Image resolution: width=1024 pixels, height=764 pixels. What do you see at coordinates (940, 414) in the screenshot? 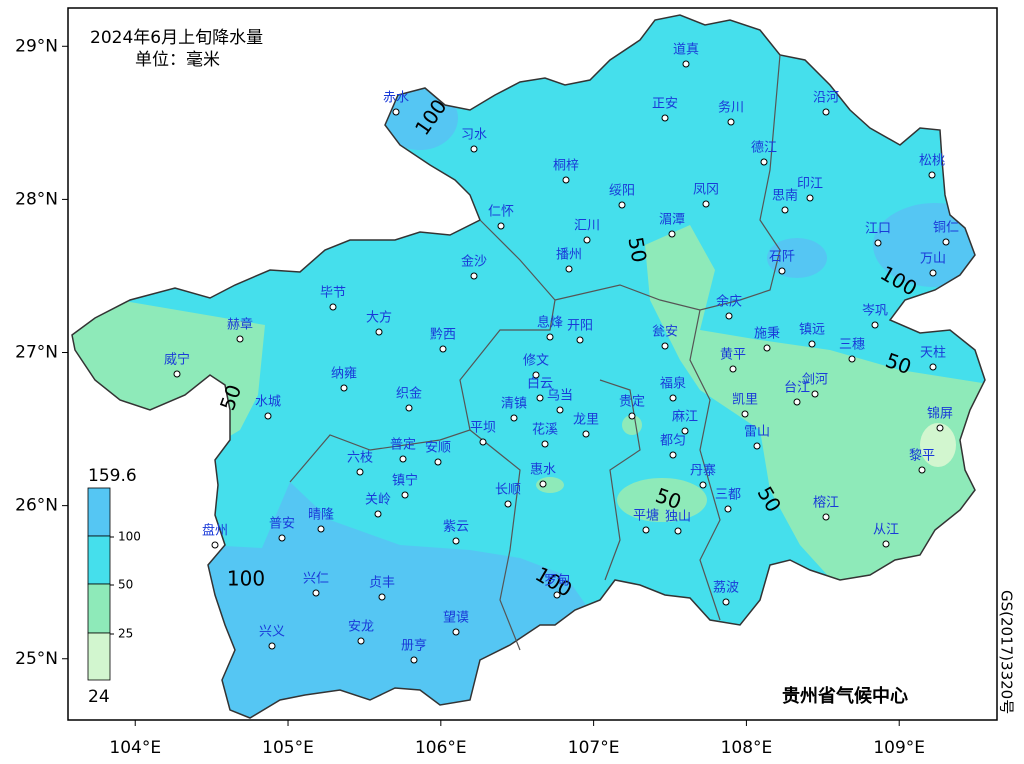
I see `city-label: 锦屏` at bounding box center [940, 414].